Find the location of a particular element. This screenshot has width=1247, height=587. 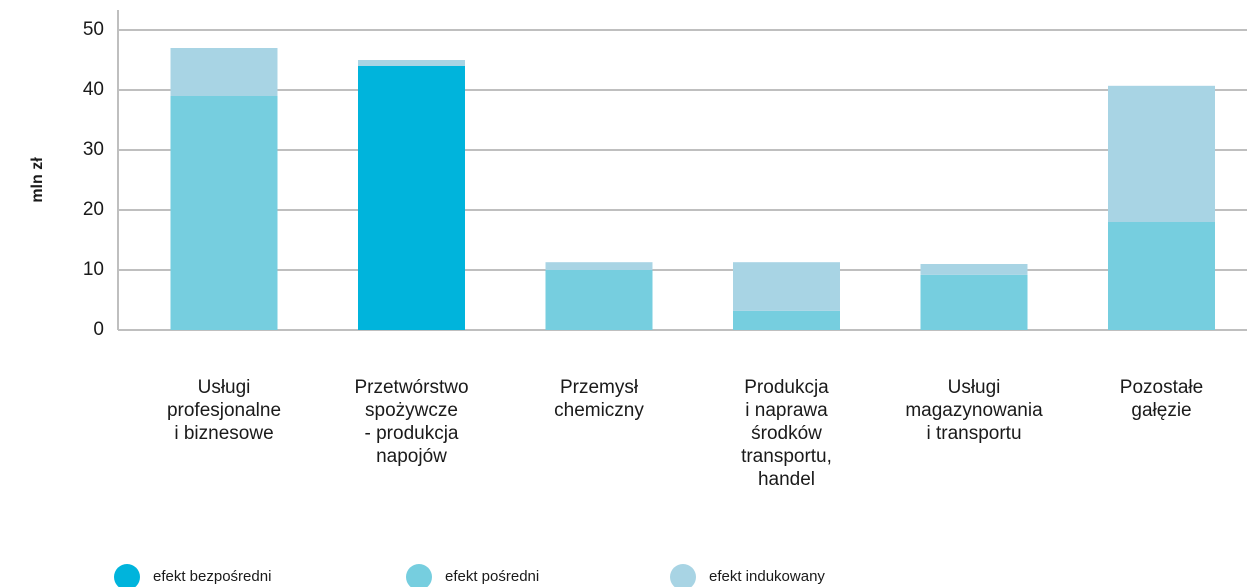

x-tick-label: środków is located at coordinates (786, 433).